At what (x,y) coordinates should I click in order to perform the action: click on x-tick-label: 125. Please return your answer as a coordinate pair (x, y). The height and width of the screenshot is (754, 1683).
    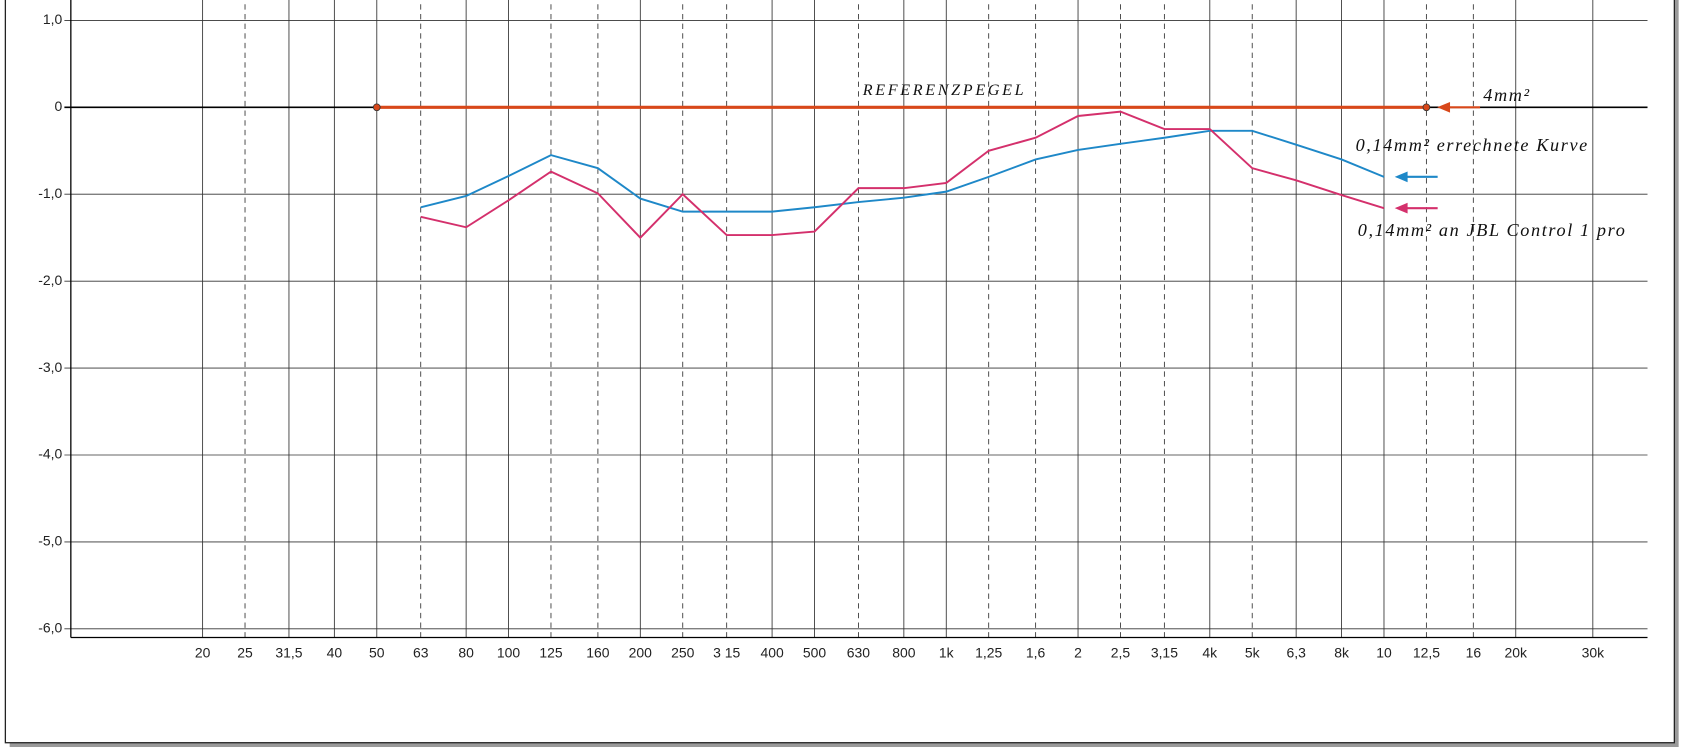
    Looking at the image, I should click on (551, 652).